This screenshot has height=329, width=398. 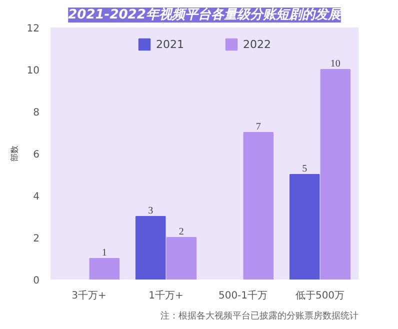 What do you see at coordinates (243, 296) in the screenshot?
I see `x-tick-label: 500-1千万` at bounding box center [243, 296].